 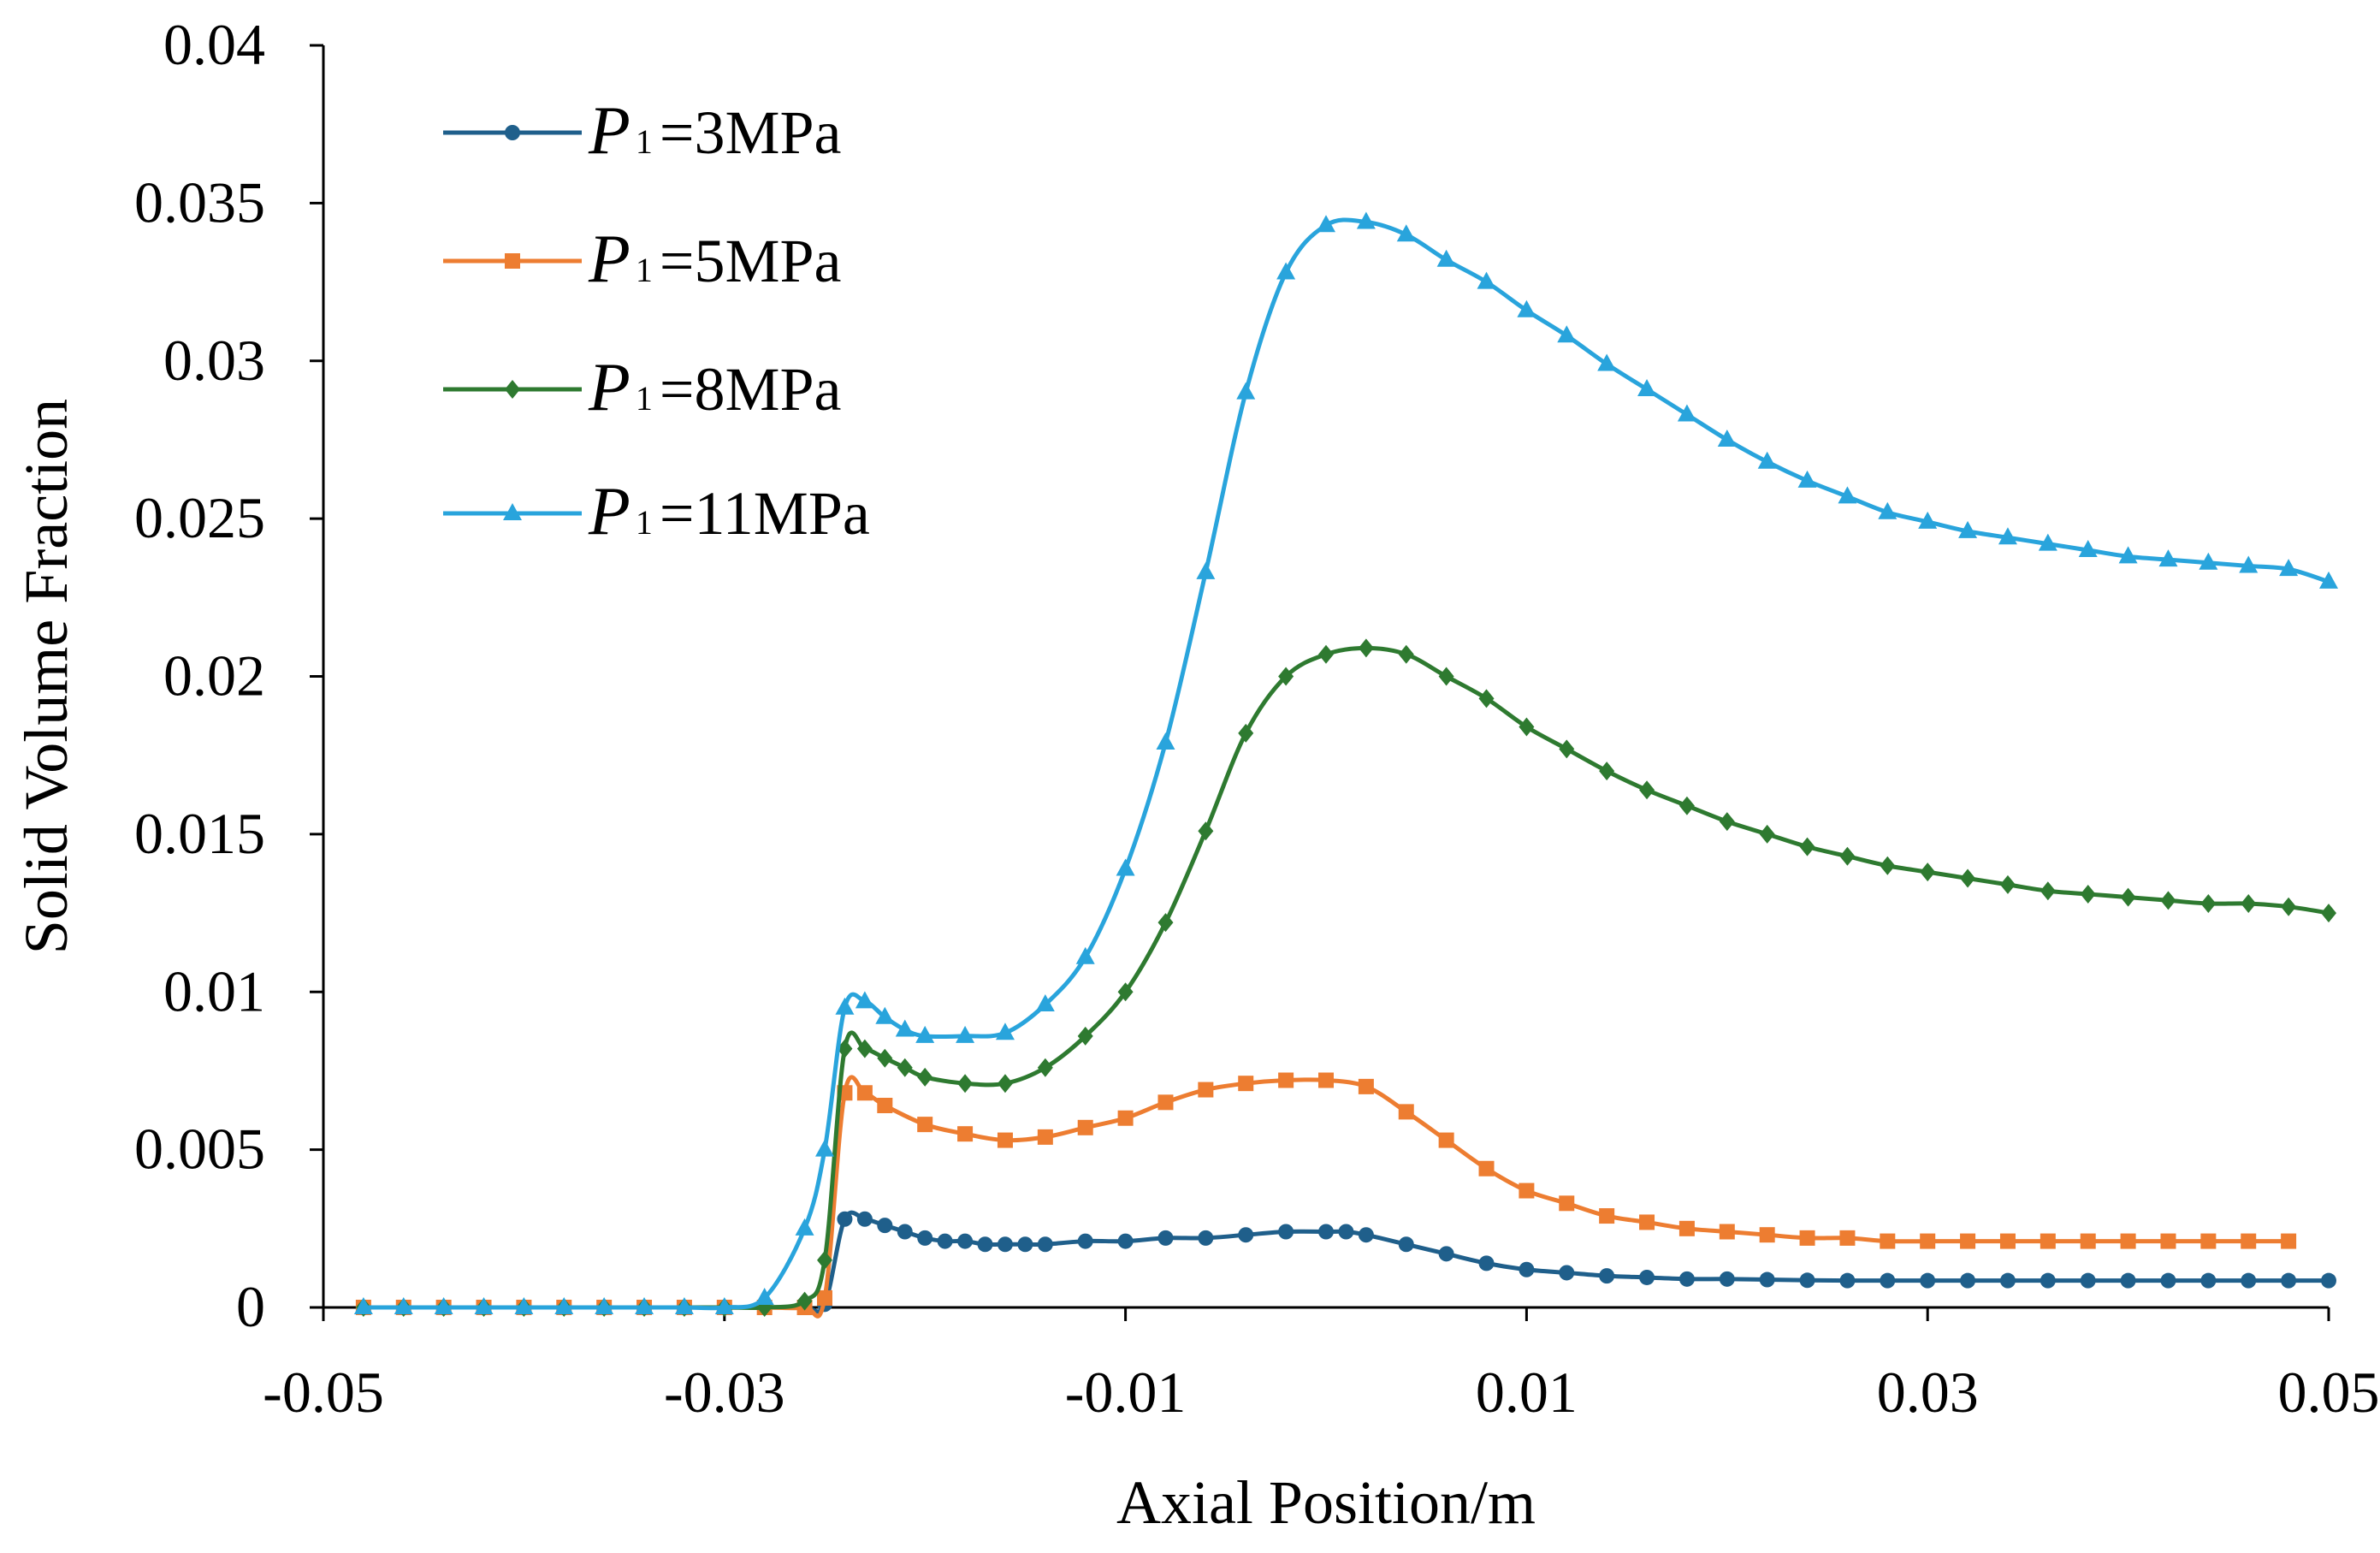 I want to click on y-tick-label: 0.01, so click(x=214, y=990).